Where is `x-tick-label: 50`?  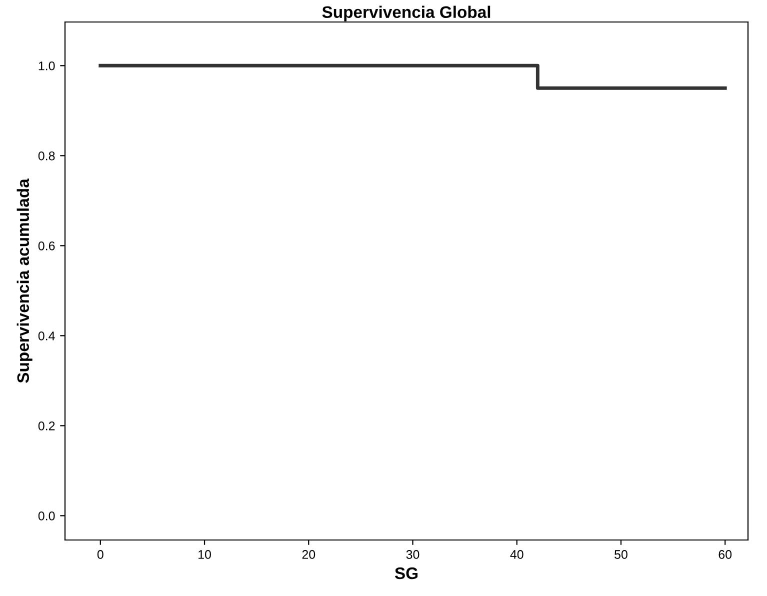 x-tick-label: 50 is located at coordinates (621, 554).